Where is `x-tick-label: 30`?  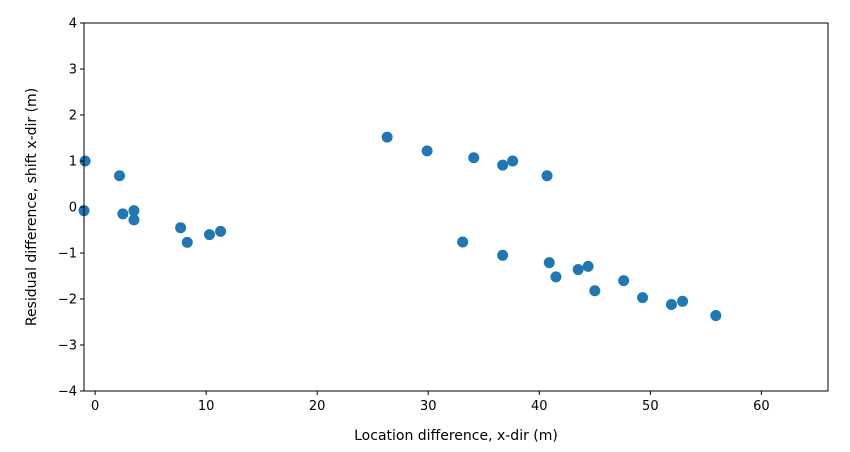 x-tick-label: 30 is located at coordinates (428, 406).